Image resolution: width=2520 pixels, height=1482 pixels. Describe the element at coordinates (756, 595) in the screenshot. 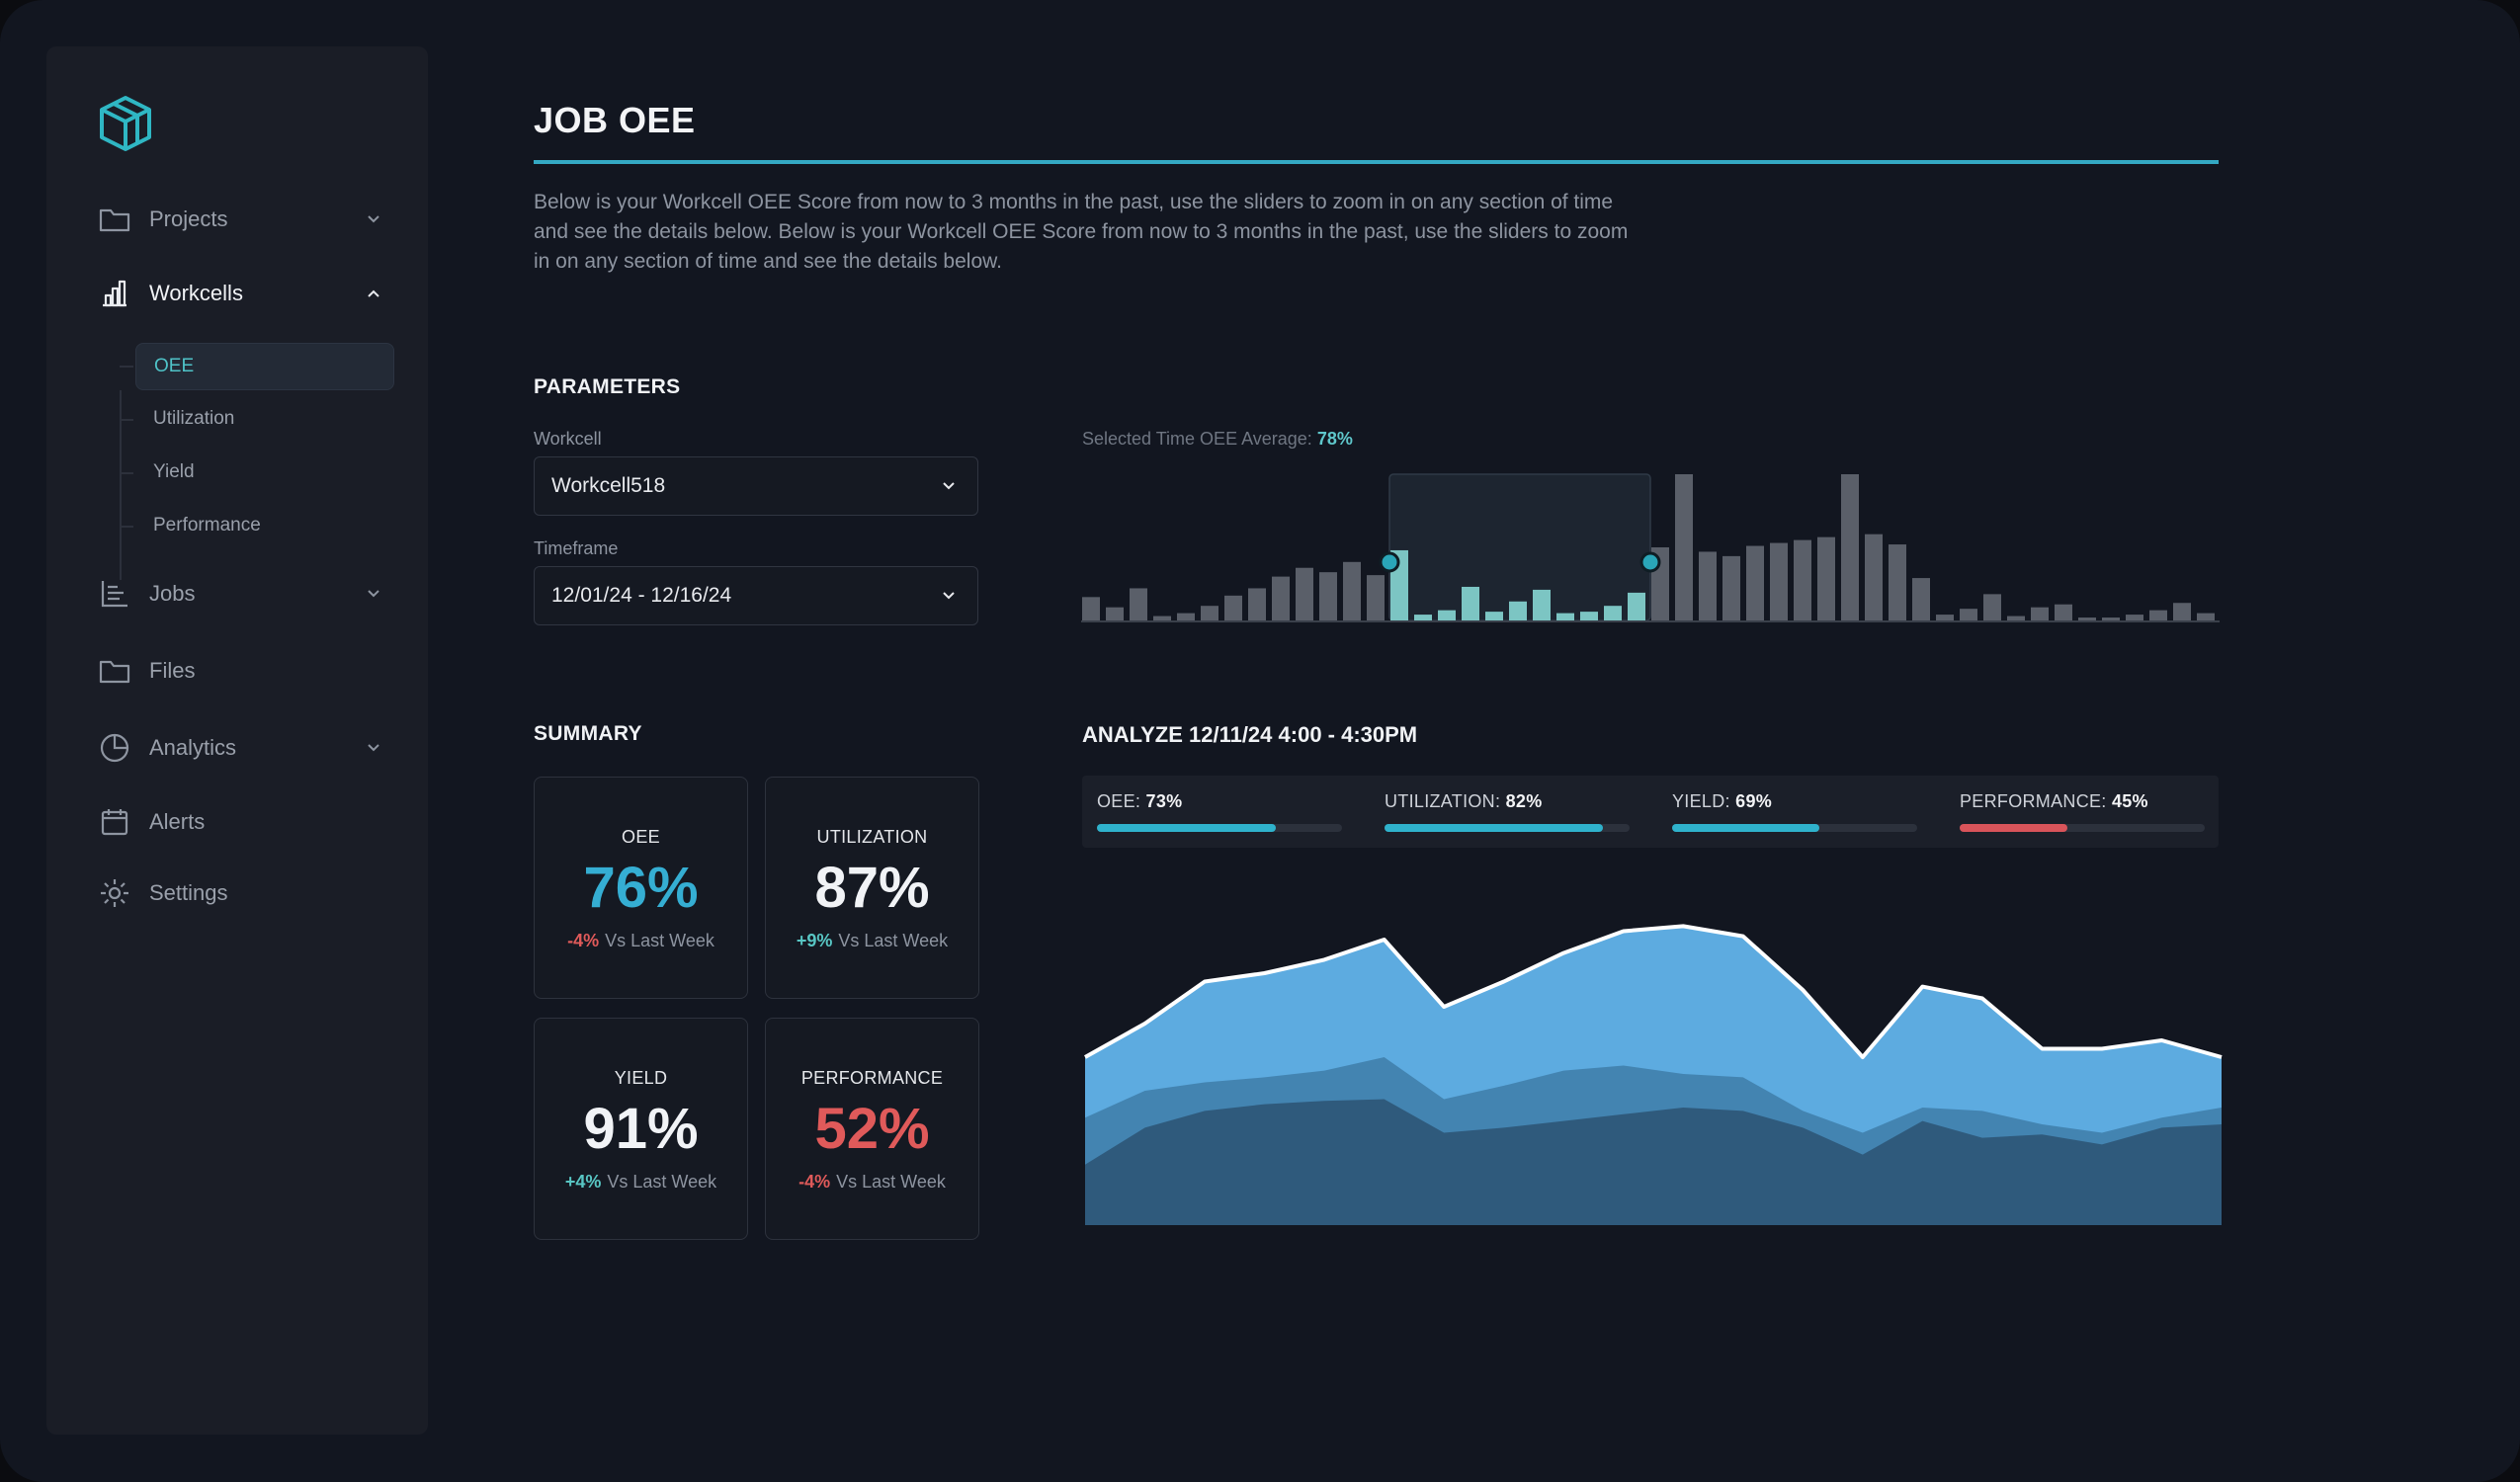

I see `timeframe-select: 12/01/24 - 12/16/24` at that location.